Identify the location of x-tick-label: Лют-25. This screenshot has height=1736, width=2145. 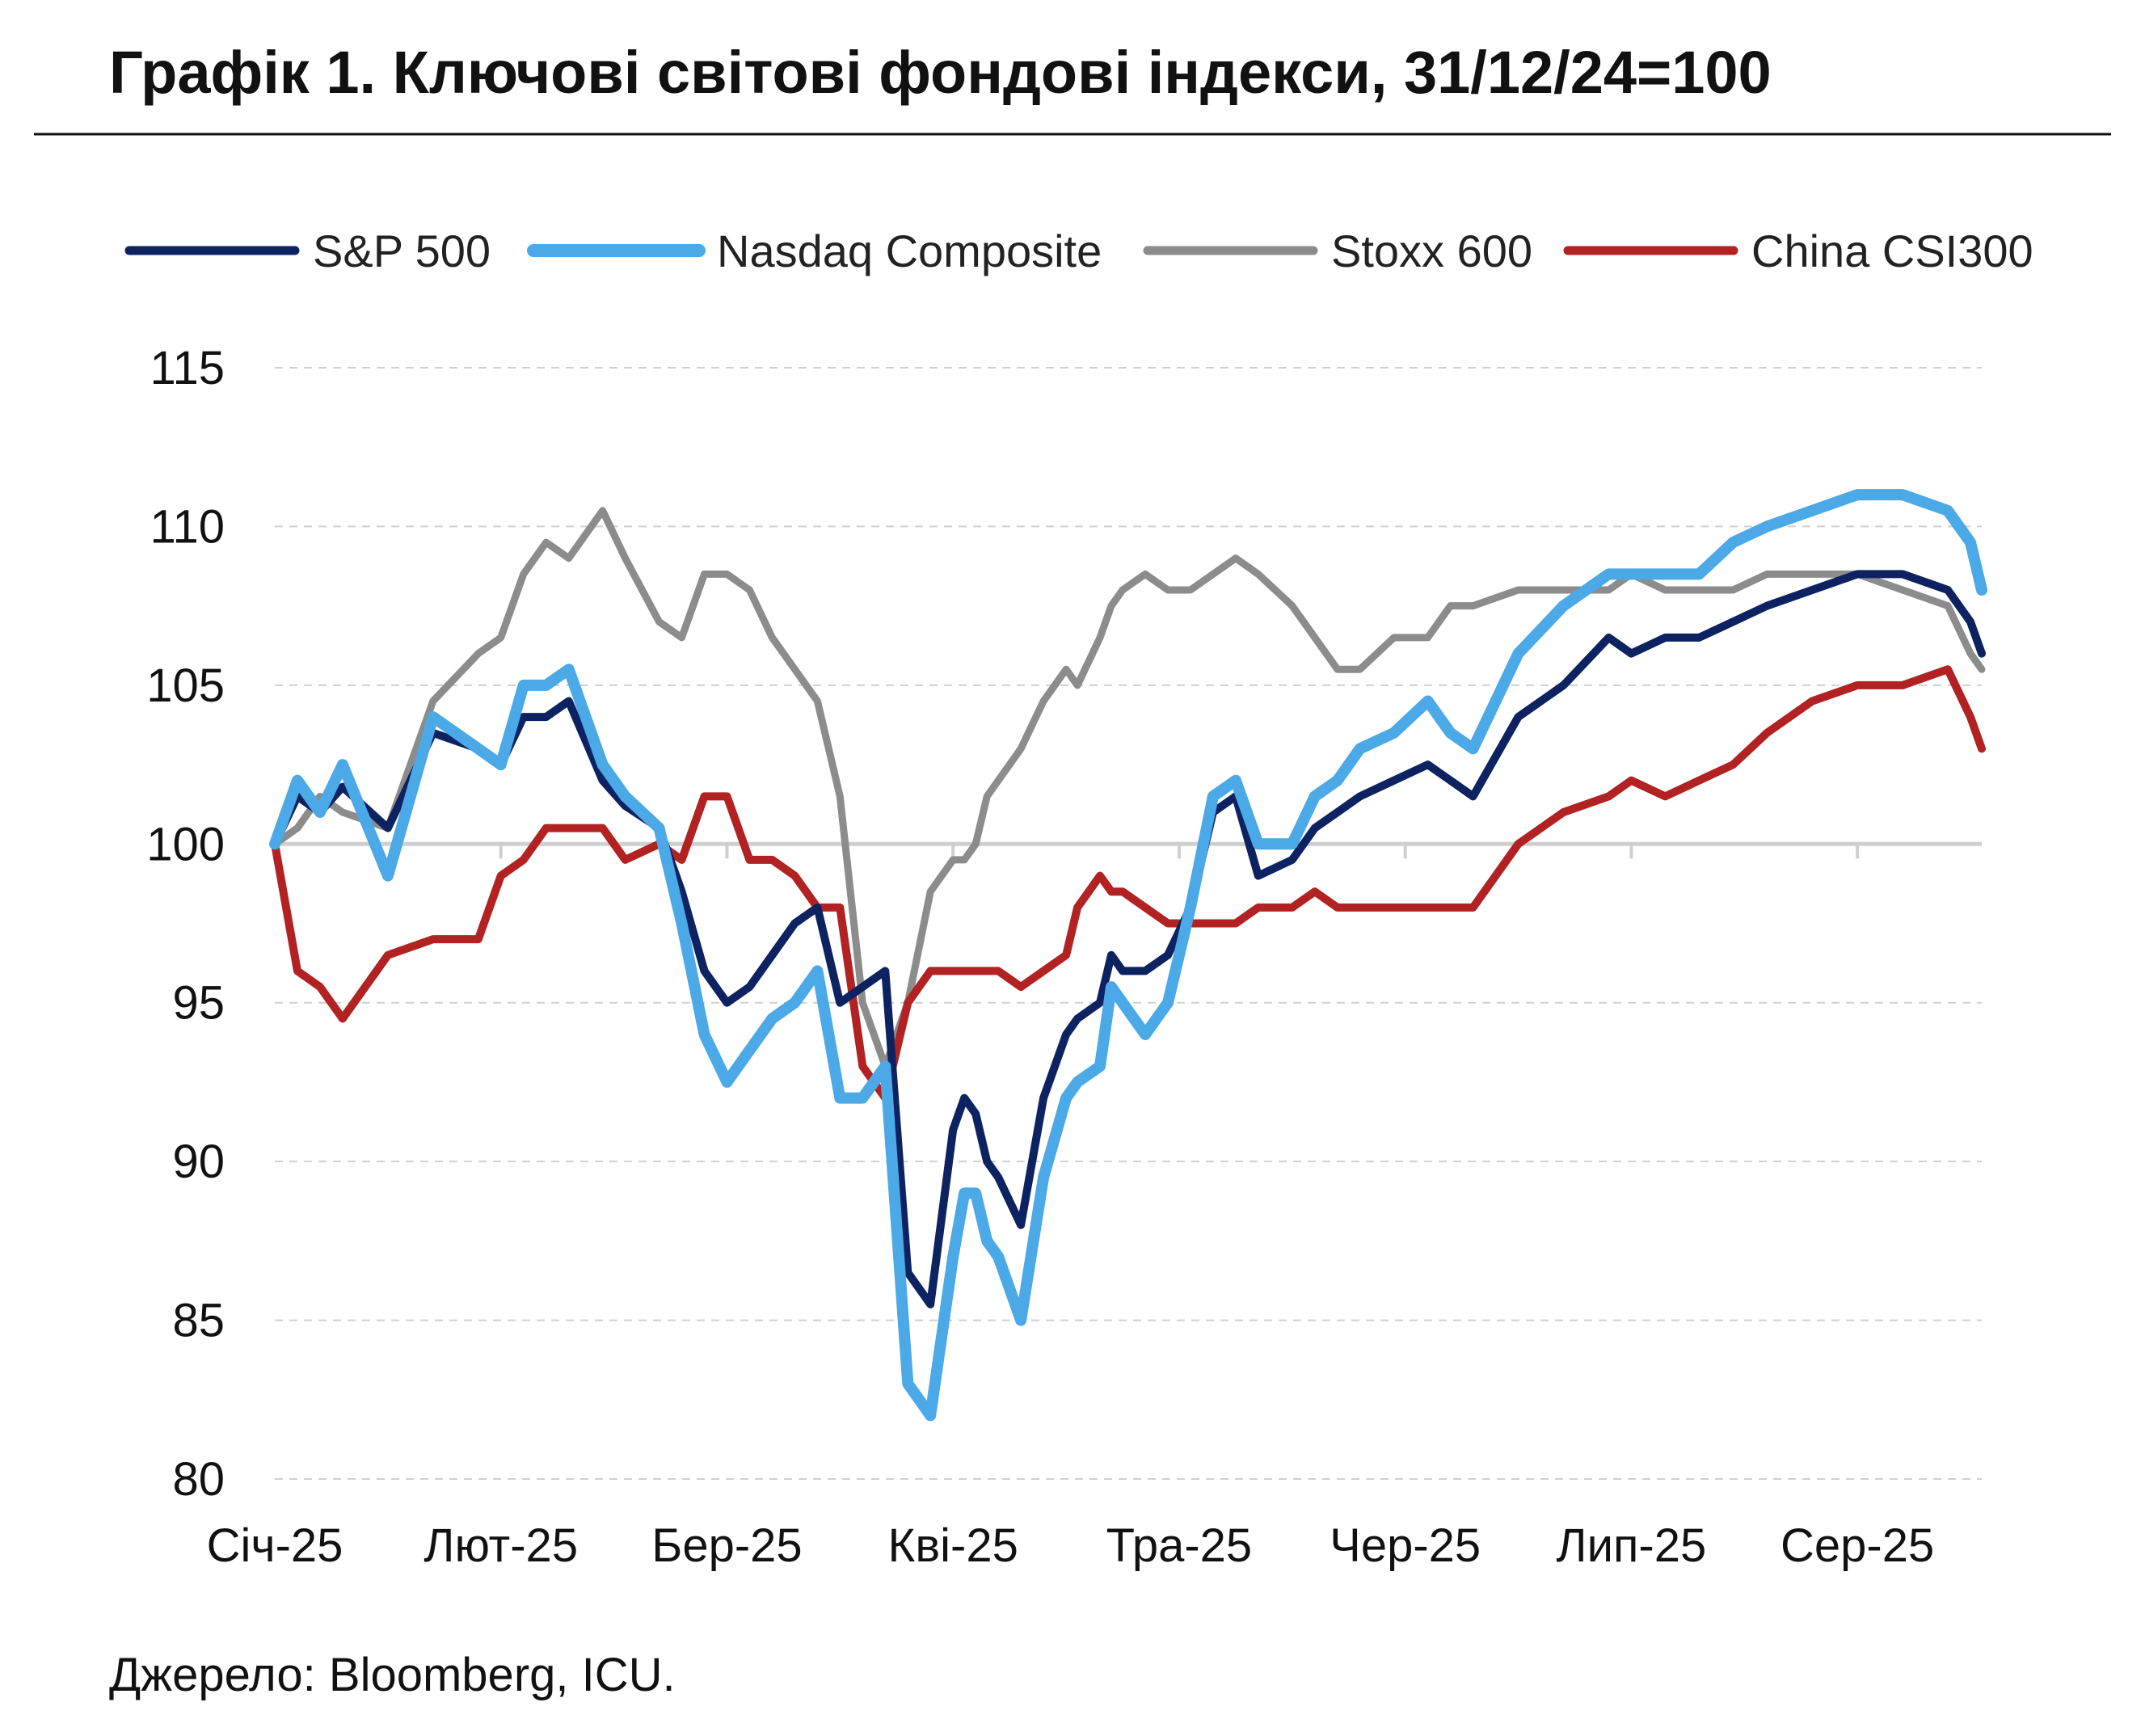
(501, 1545).